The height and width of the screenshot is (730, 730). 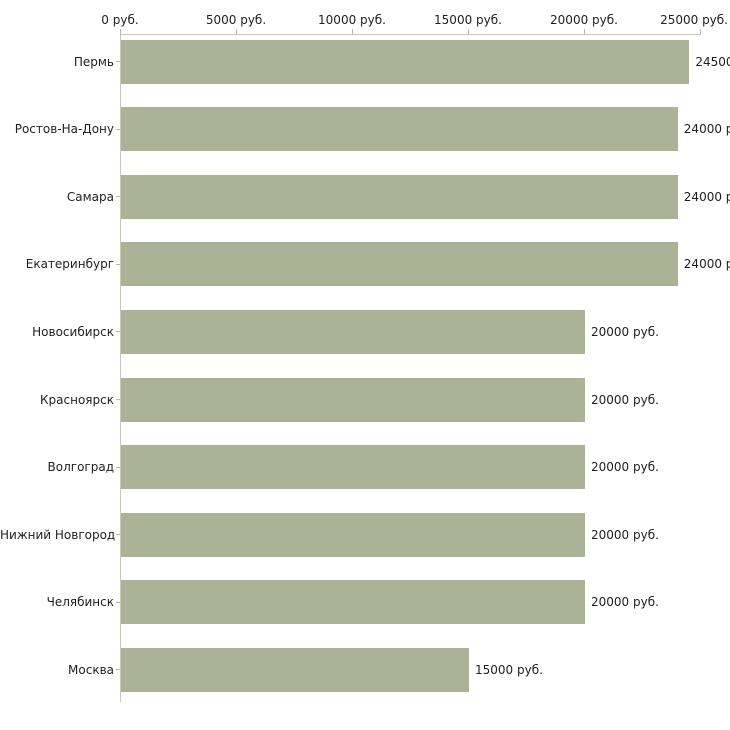 I want to click on bar-row: Москва 15000 руб., so click(x=365, y=670).